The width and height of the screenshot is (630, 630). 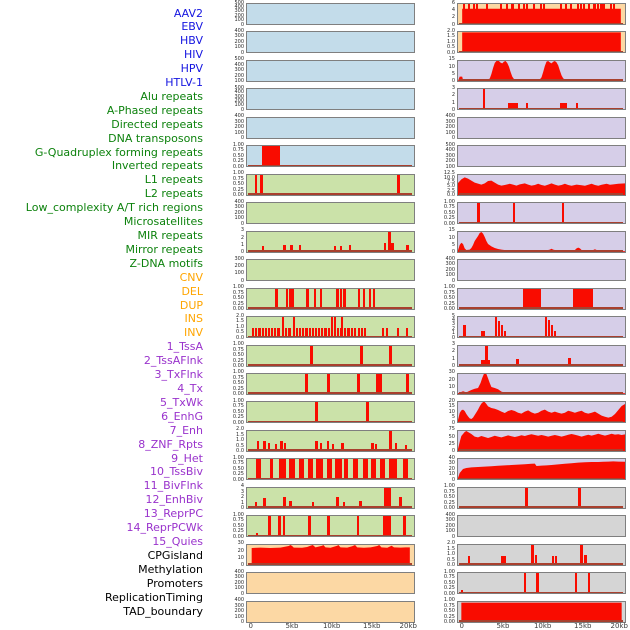 What do you see at coordinates (451, 36) in the screenshot?
I see `y-tick-label: 1.5` at bounding box center [451, 36].